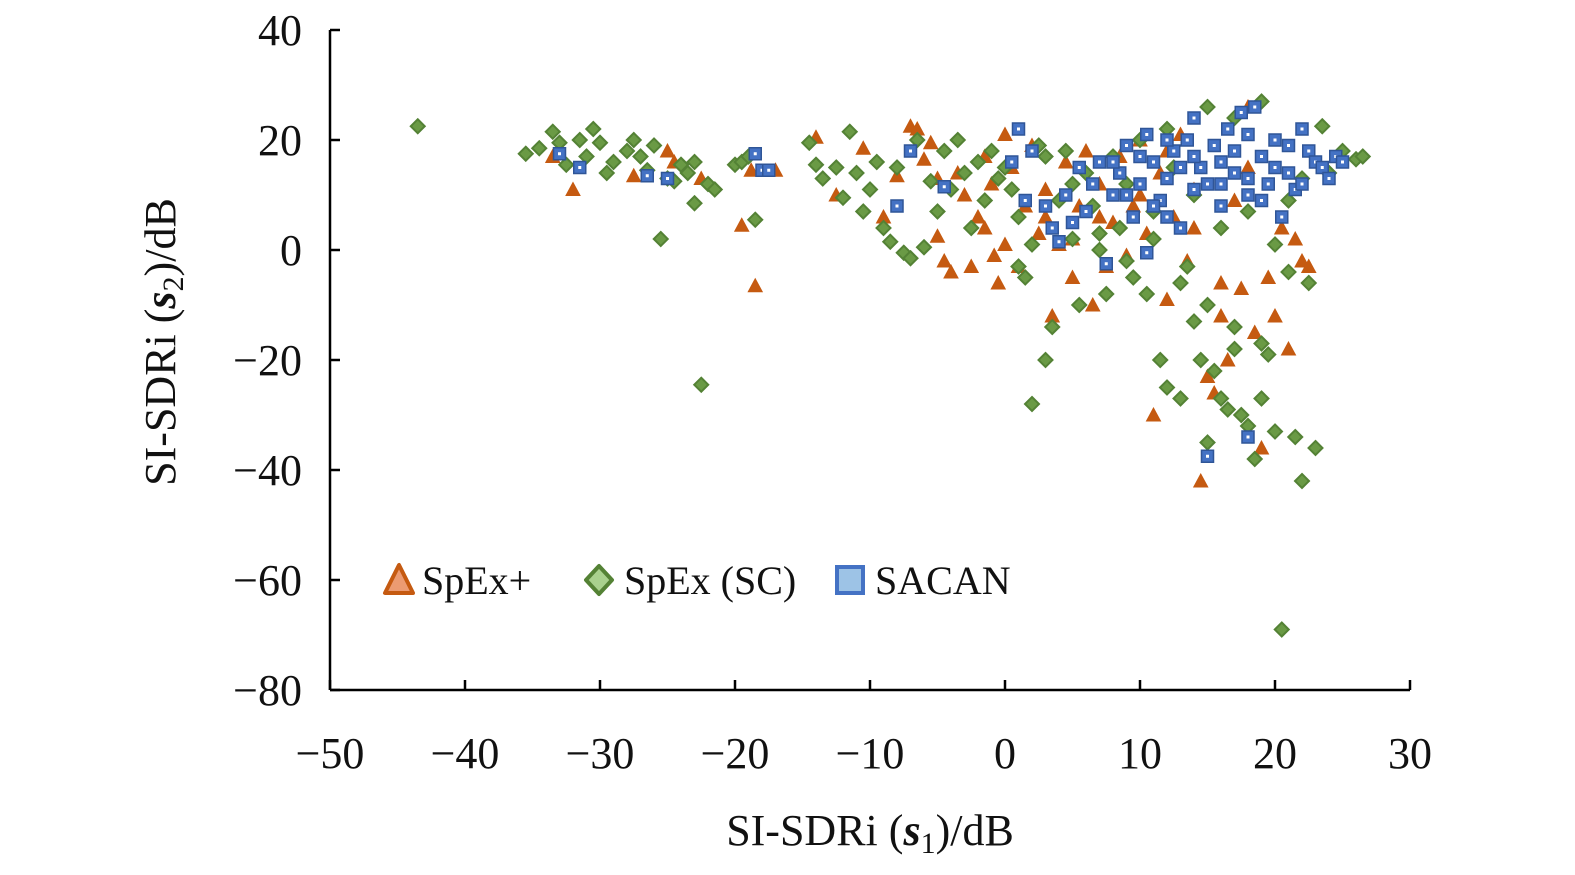  What do you see at coordinates (1410, 753) in the screenshot?
I see `x-tick-label: 30` at bounding box center [1410, 753].